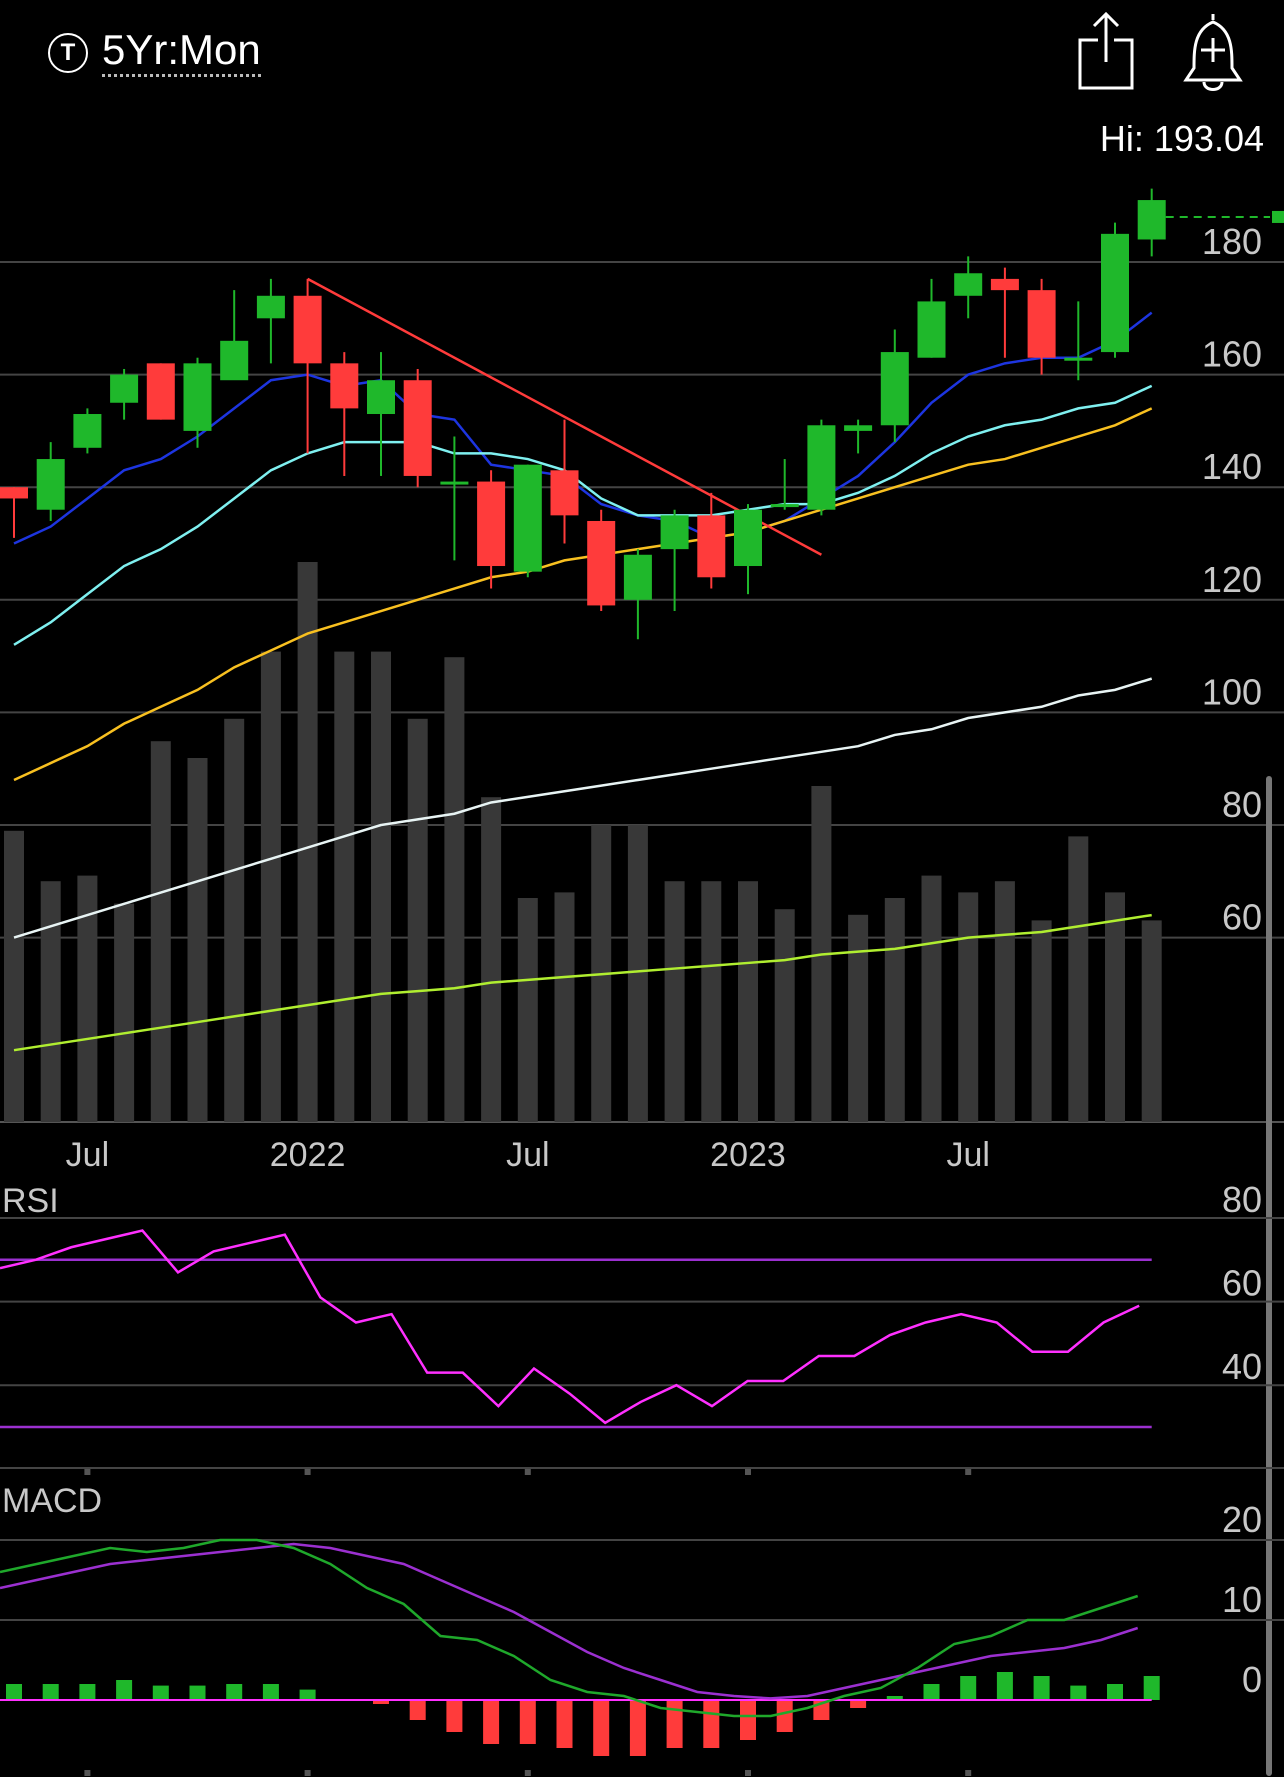 The image size is (1284, 1777). What do you see at coordinates (1232, 466) in the screenshot?
I see `price-y-tick: 140` at bounding box center [1232, 466].